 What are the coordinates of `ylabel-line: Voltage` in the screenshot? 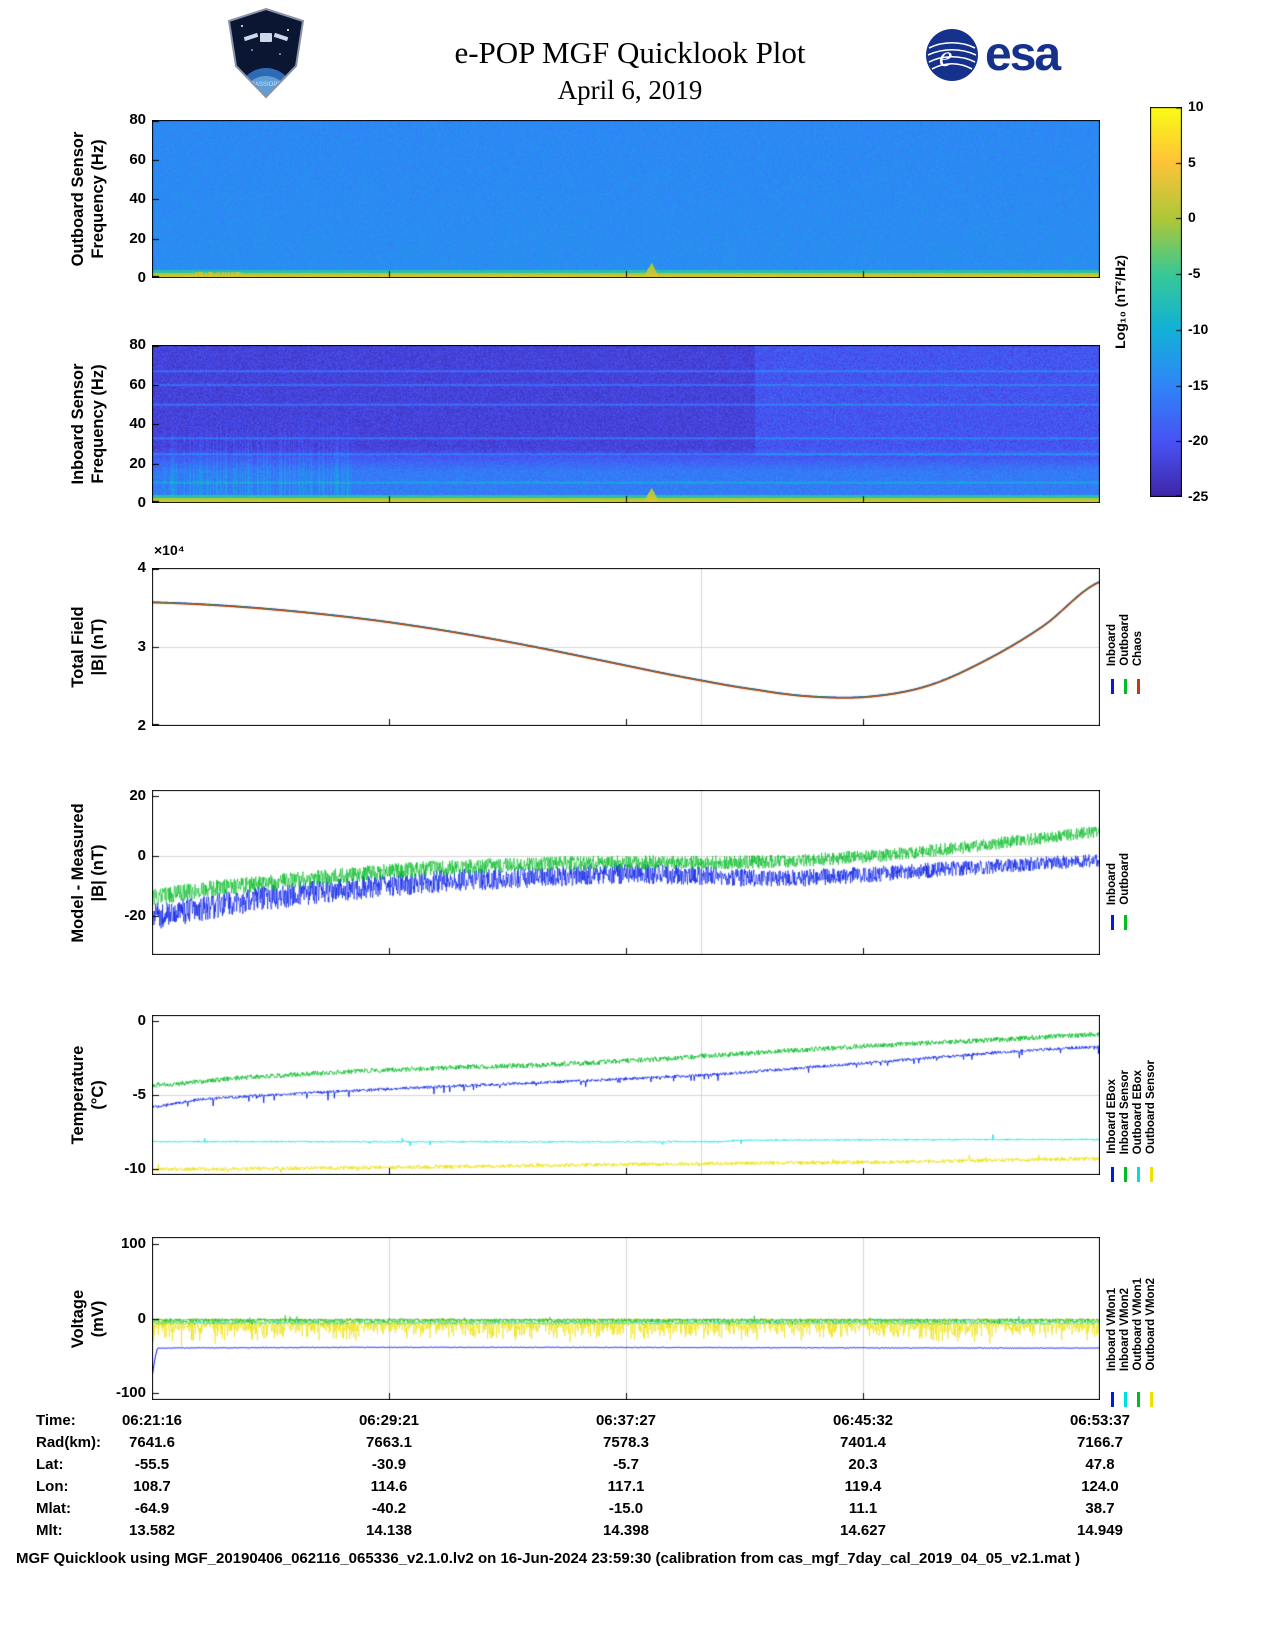 It's located at (78, 1318).